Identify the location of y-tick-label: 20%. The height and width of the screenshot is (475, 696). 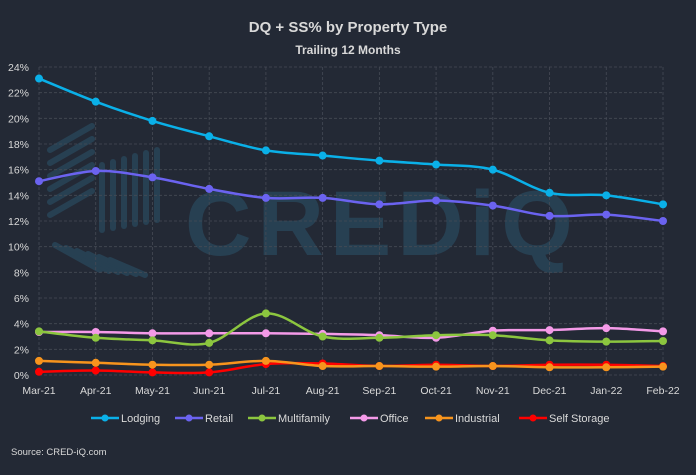
(18, 119).